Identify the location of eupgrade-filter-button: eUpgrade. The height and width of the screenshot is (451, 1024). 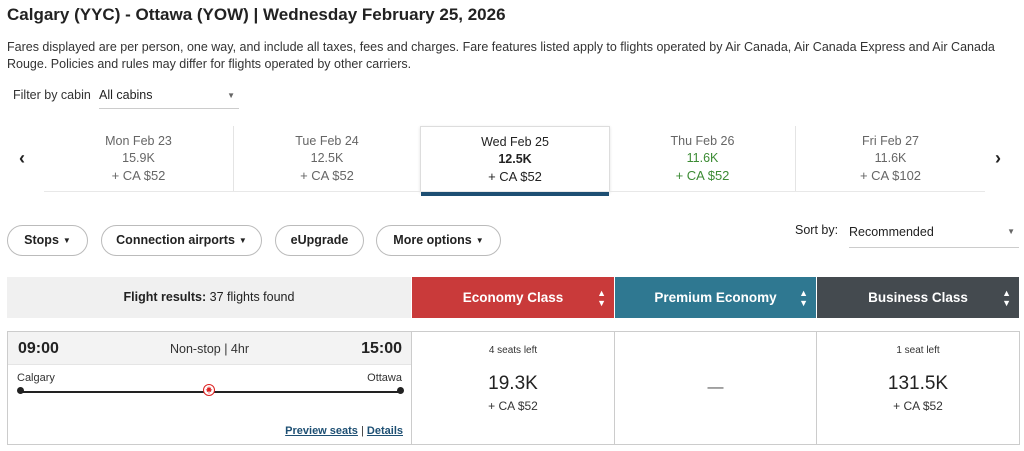
(319, 240).